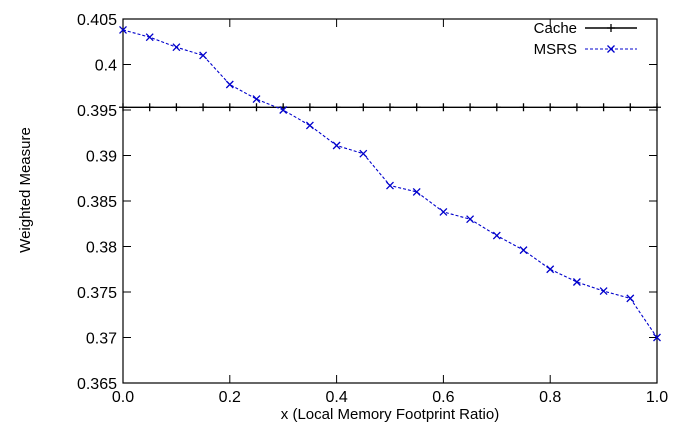  Describe the element at coordinates (101, 157) in the screenshot. I see `y-tick-label: 0.39` at that location.